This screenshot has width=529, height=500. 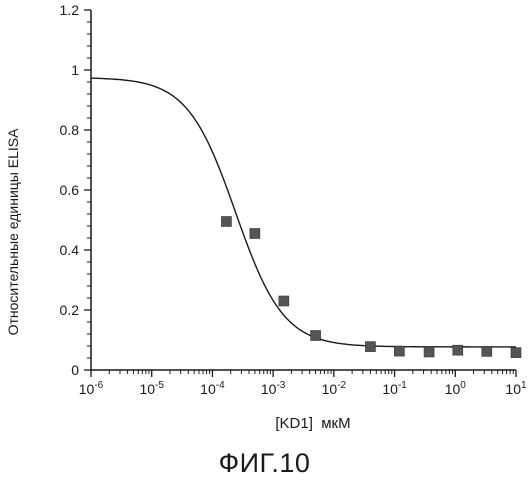 I want to click on x-tick-label: 10⁻¹, so click(x=394, y=388).